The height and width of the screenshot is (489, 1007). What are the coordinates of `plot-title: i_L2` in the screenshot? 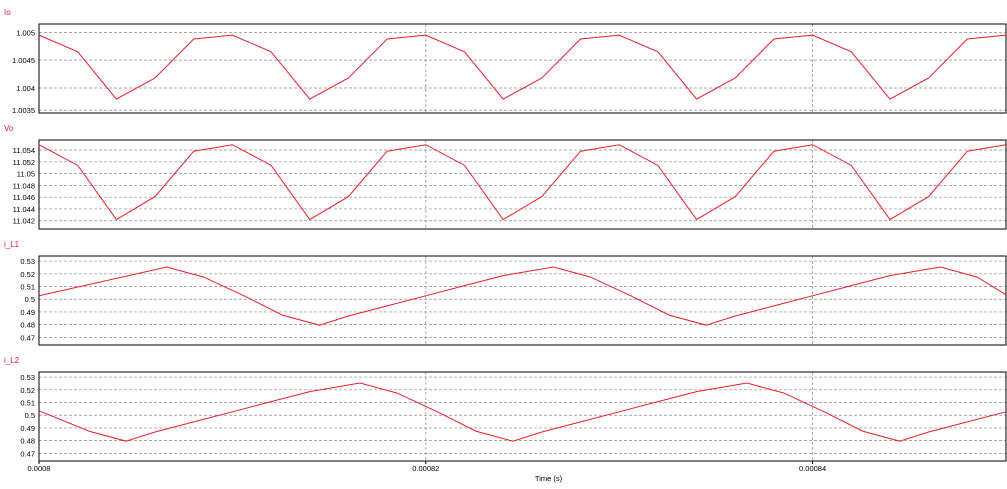 It's located at (12, 360).